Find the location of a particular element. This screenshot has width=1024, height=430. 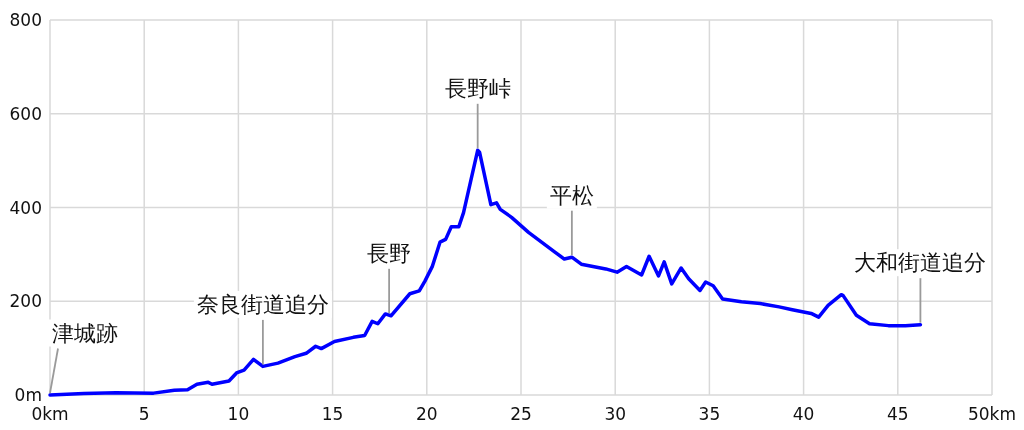

annotation: 津城跡 is located at coordinates (85, 333).